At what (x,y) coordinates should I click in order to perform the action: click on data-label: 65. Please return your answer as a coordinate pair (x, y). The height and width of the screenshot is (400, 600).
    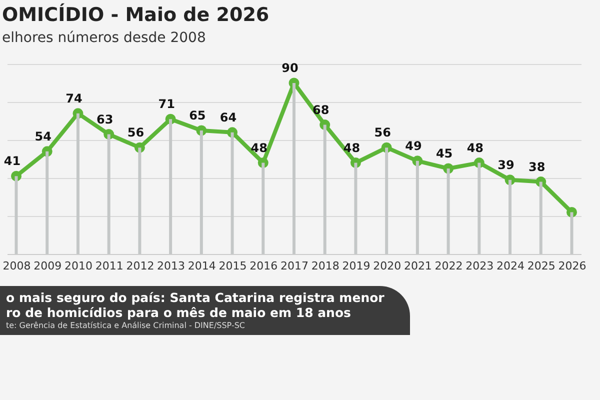
    Looking at the image, I should click on (197, 115).